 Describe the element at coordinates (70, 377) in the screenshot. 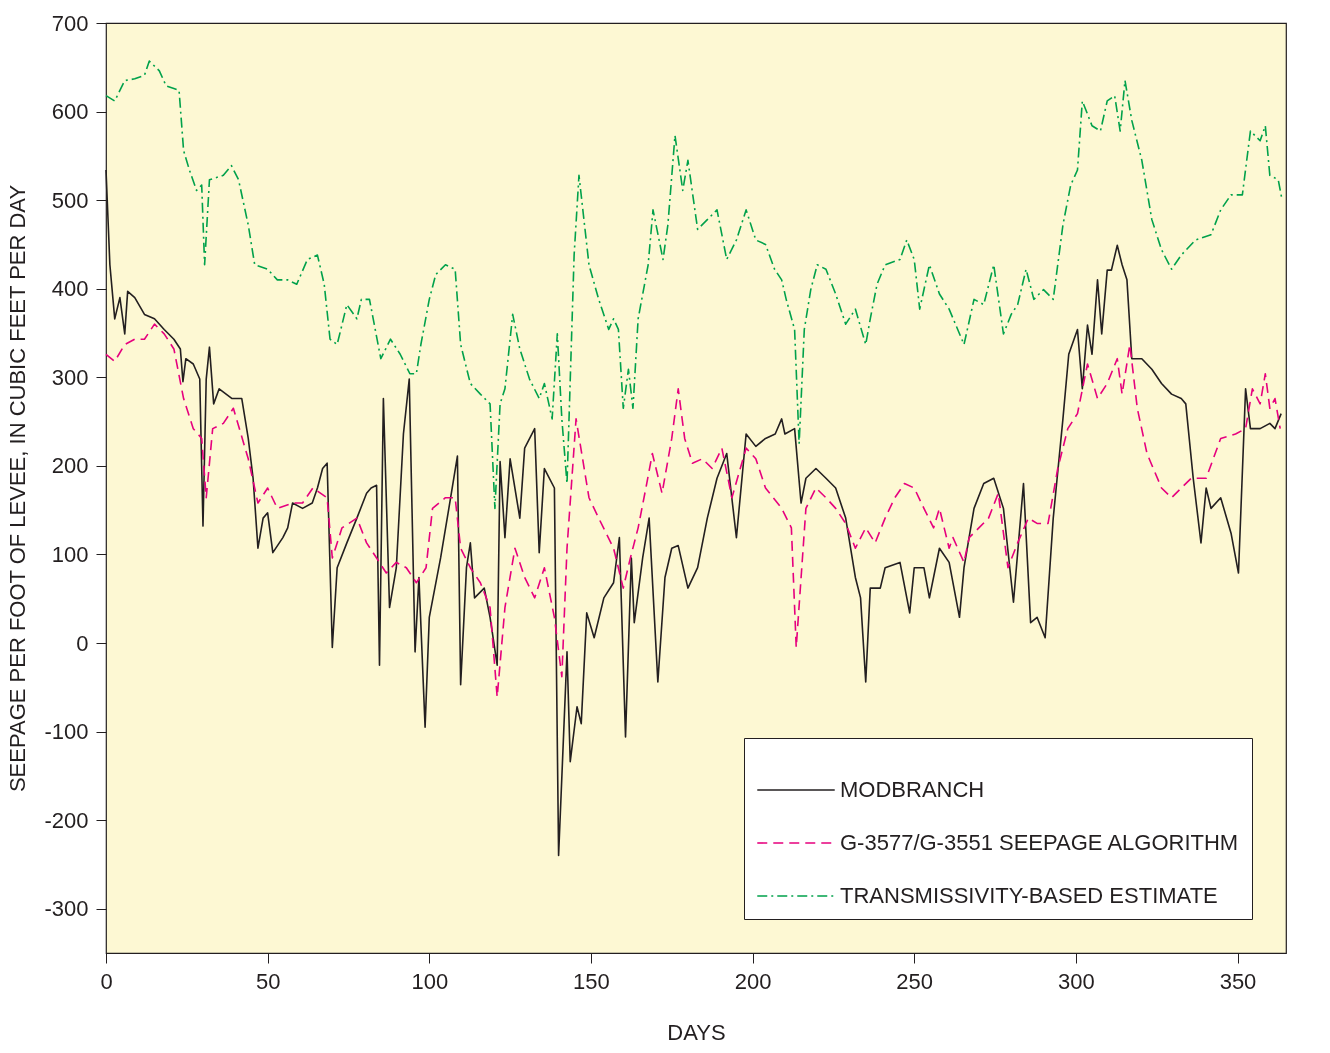

I see `y-tick-label: 300` at that location.